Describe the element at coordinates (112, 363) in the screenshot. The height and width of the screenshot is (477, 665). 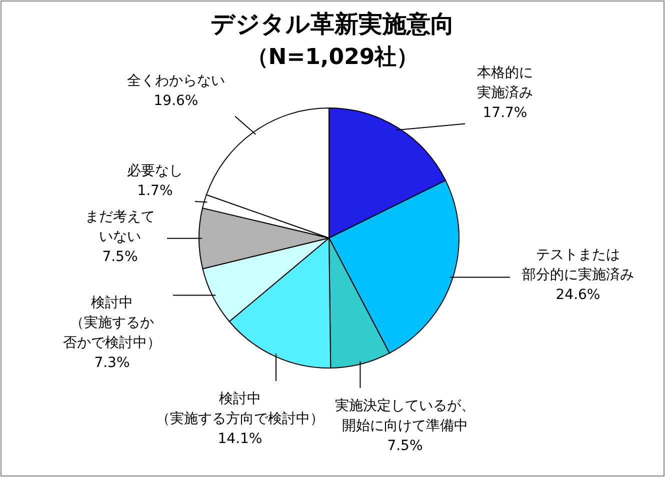
I see `data-label: 7.3%` at that location.